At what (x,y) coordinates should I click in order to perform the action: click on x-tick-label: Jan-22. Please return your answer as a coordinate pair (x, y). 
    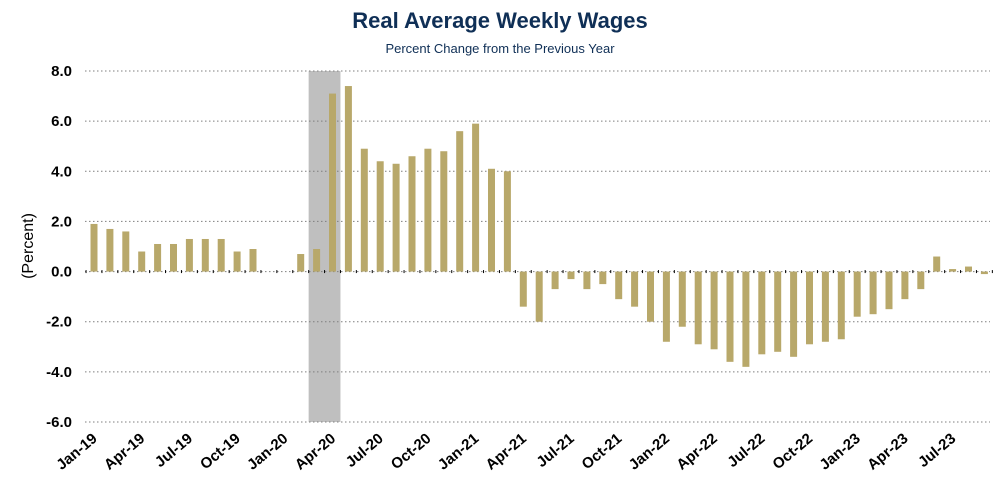
    Looking at the image, I should click on (649, 452).